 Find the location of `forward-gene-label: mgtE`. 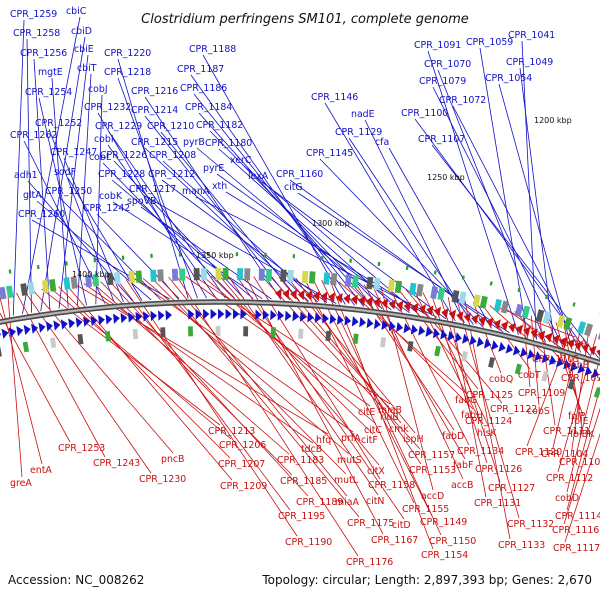

forward-gene-label: mgtE is located at coordinates (50, 72).